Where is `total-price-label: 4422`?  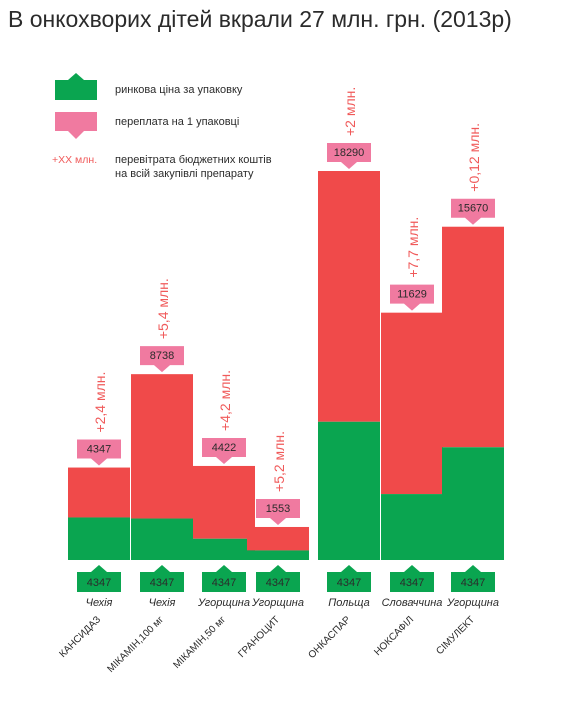 total-price-label: 4422 is located at coordinates (224, 448).